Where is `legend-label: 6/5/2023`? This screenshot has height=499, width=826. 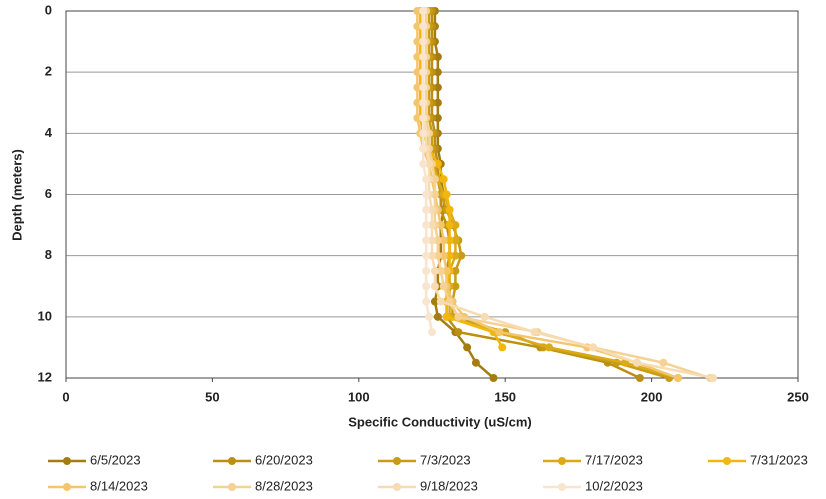 legend-label: 6/5/2023 is located at coordinates (115, 459).